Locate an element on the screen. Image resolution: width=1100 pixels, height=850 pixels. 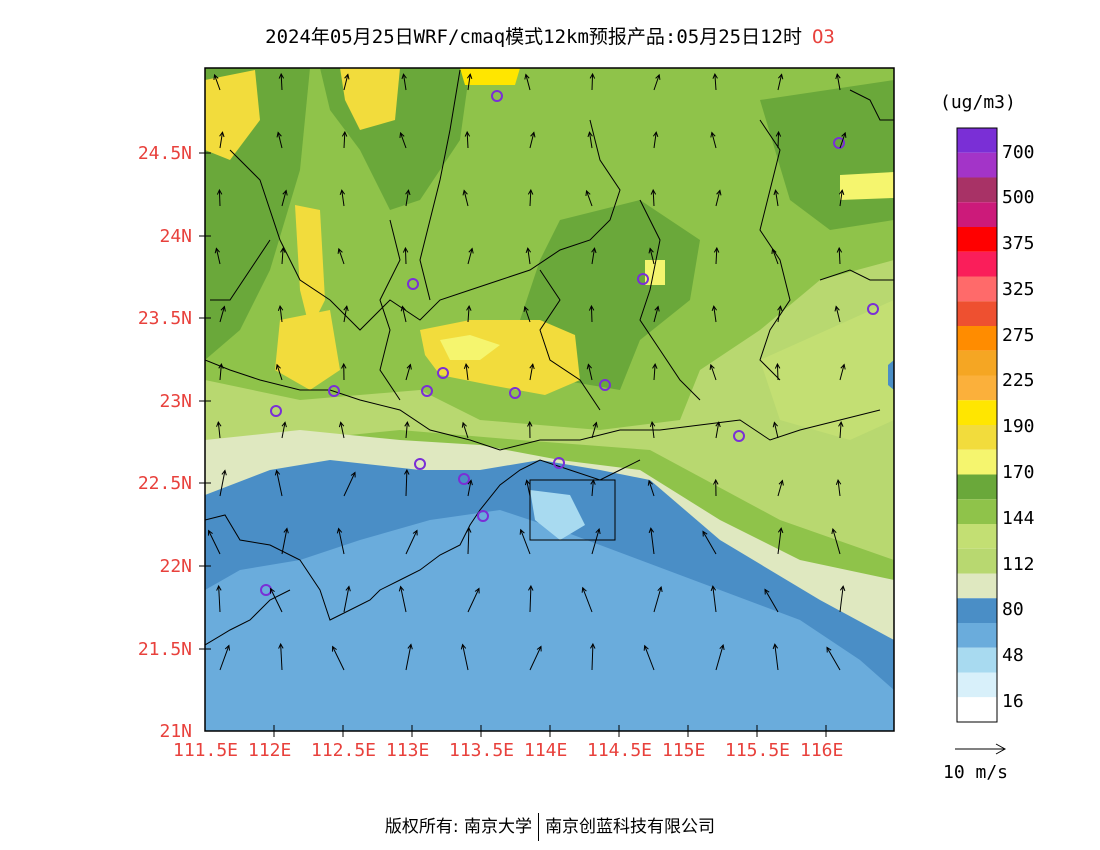
colorbar-frame is located at coordinates (977, 425).